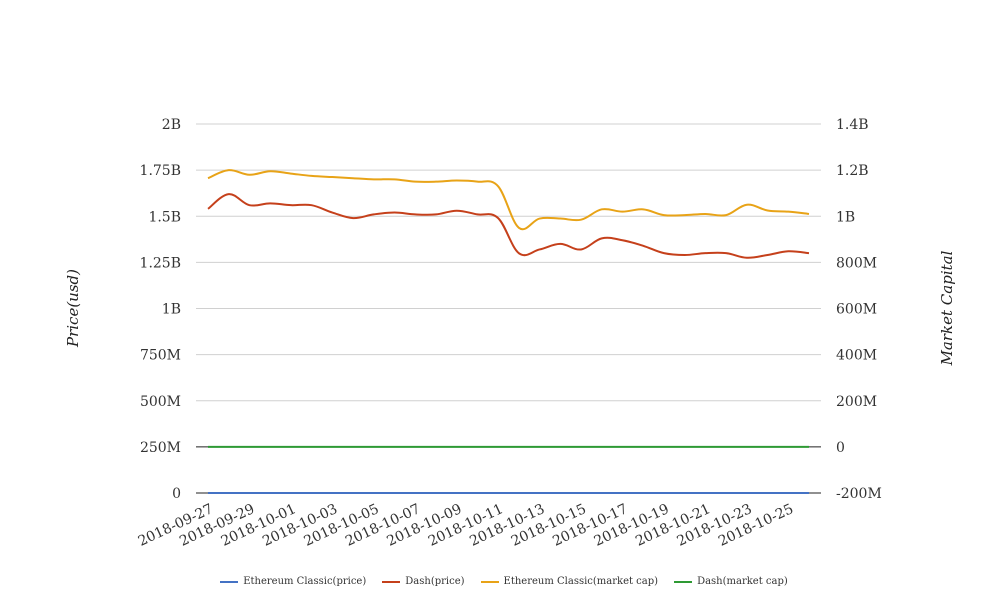 The image size is (1008, 616). I want to click on y-axis-title: Price(usd), so click(73, 308).